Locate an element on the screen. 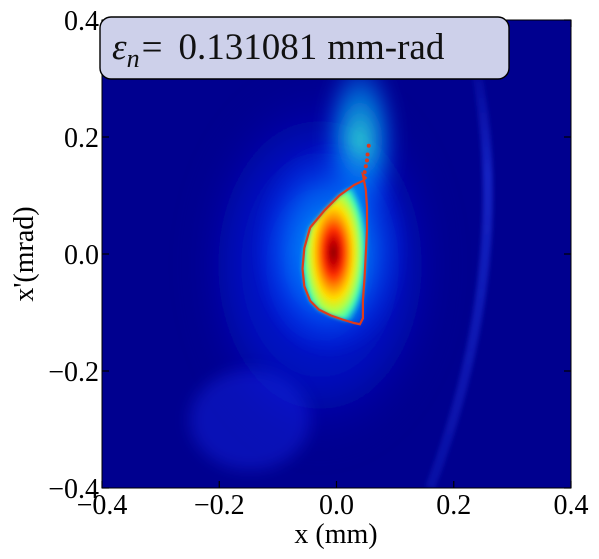 The image size is (599, 559). epsilon-symbol: ε is located at coordinates (119, 47).